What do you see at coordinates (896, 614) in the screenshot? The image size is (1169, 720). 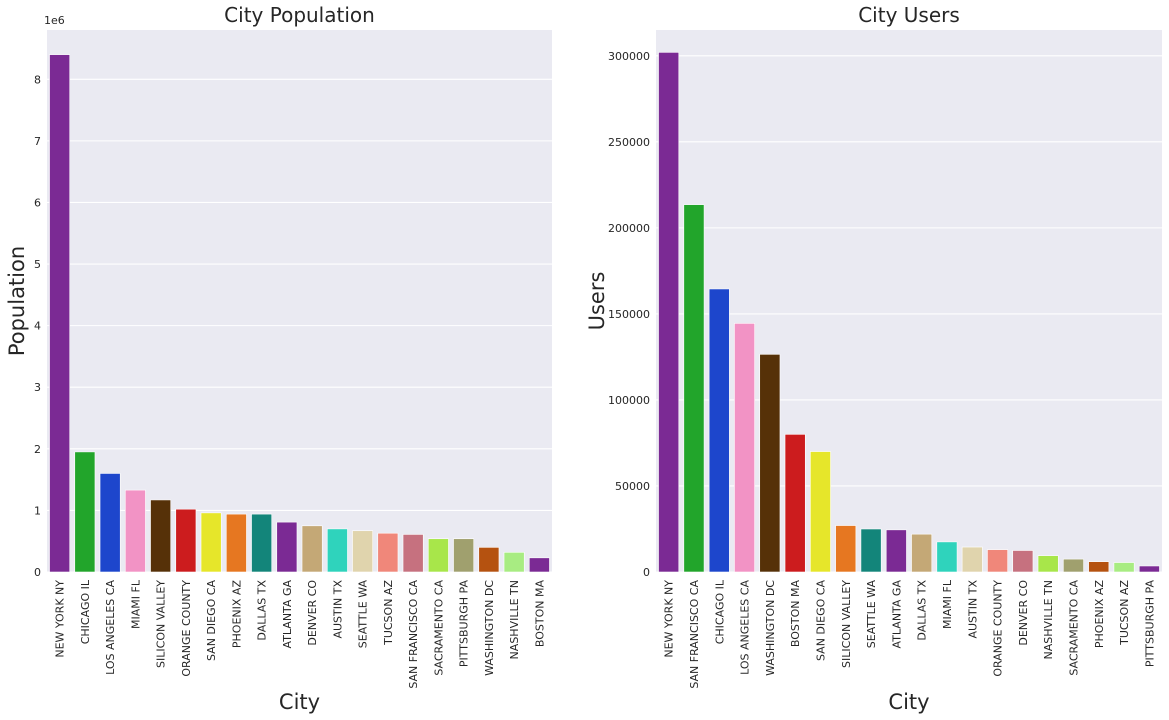 I see `x-tick-label: ATLANTA GA` at bounding box center [896, 614].